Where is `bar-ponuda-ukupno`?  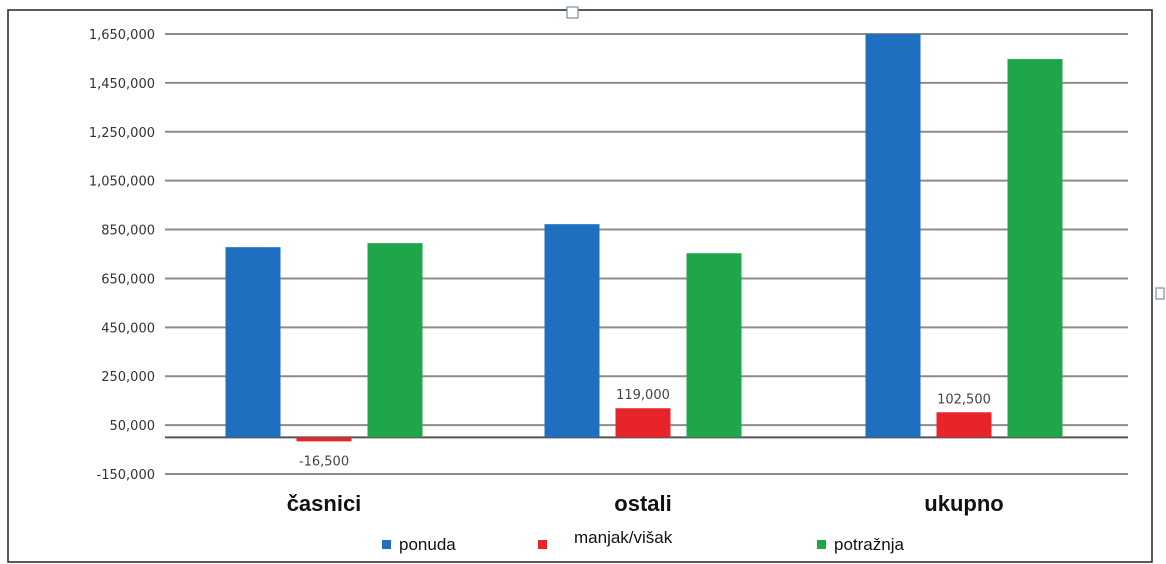
bar-ponuda-ukupno is located at coordinates (893, 236).